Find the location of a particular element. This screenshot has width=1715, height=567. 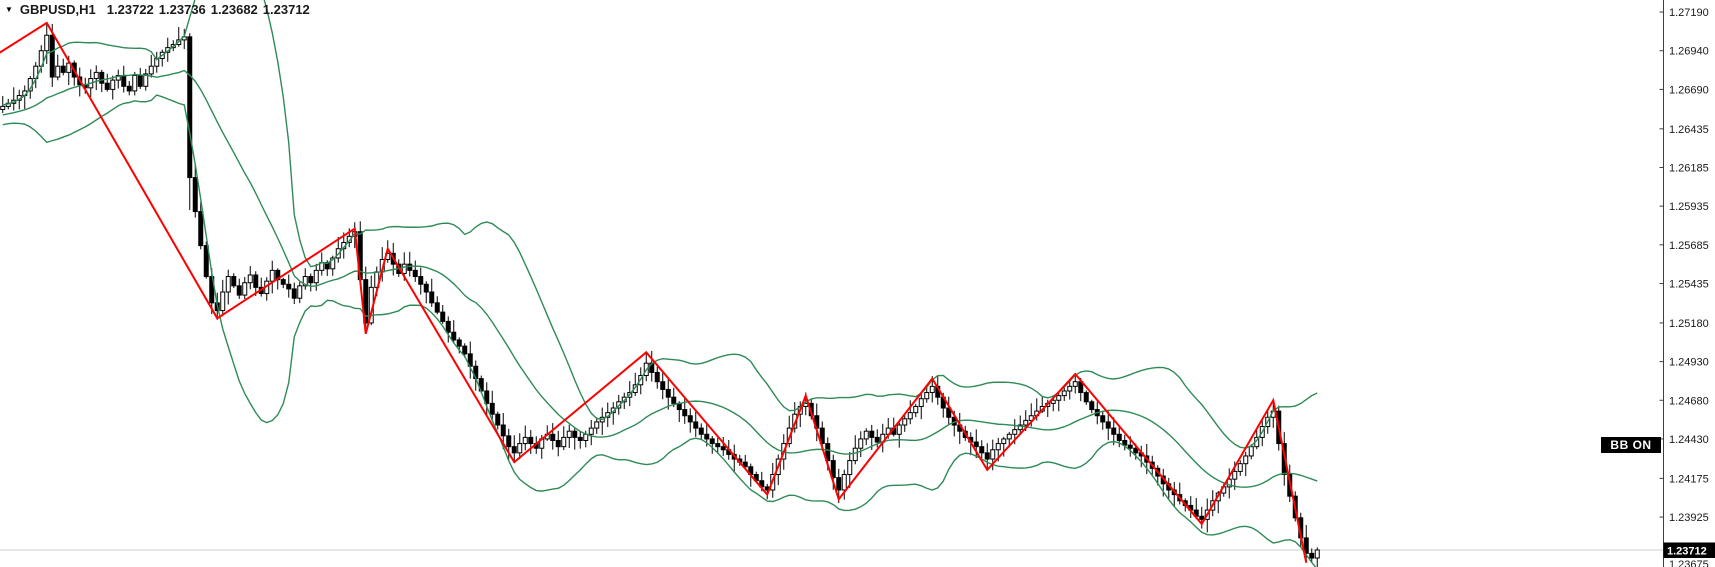

axis-label: 1.26185 is located at coordinates (1689, 169).